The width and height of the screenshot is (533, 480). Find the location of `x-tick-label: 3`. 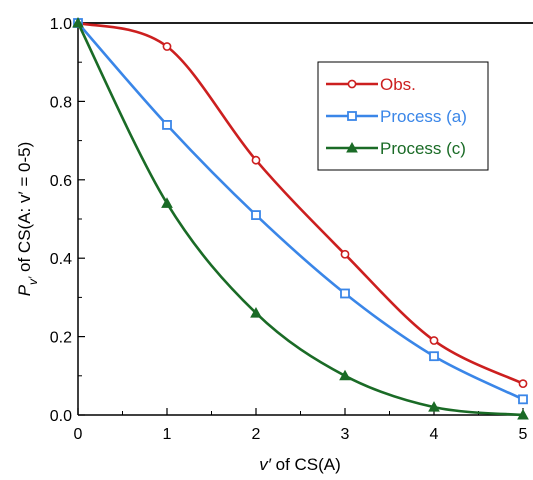

x-tick-label: 3 is located at coordinates (345, 434).